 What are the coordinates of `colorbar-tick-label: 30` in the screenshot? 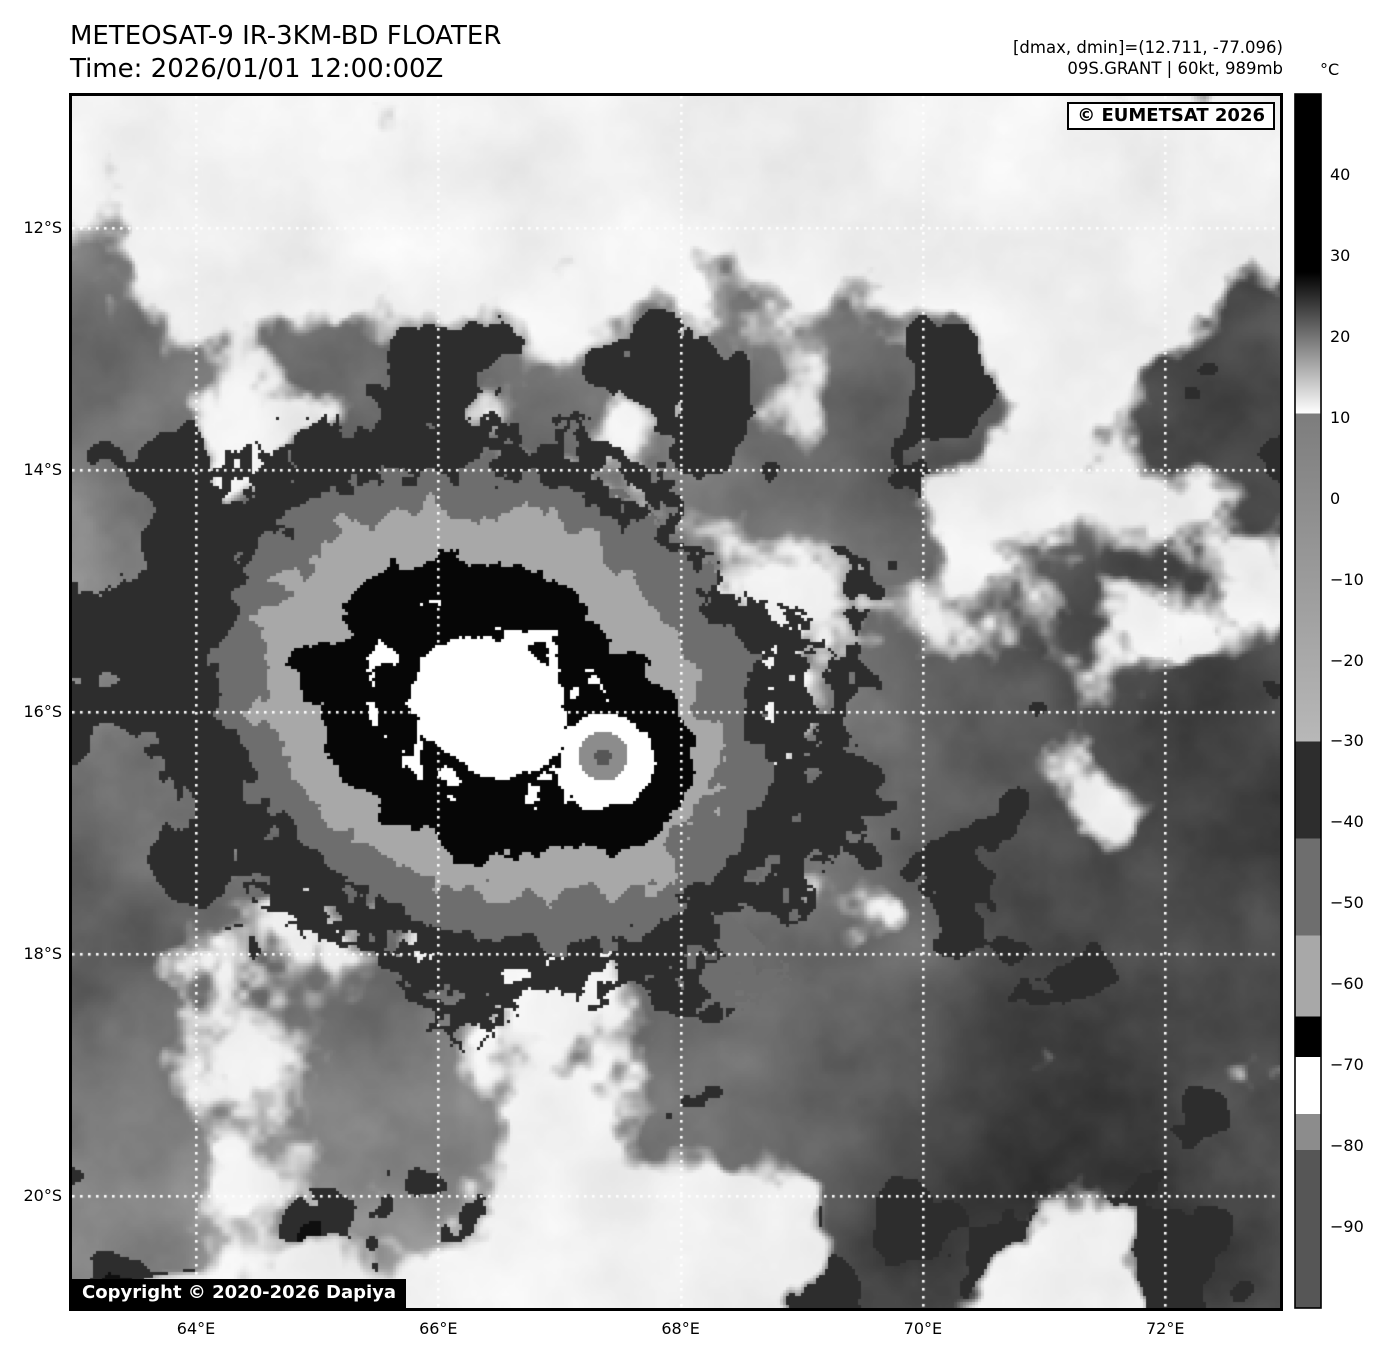 It's located at (1340, 255).